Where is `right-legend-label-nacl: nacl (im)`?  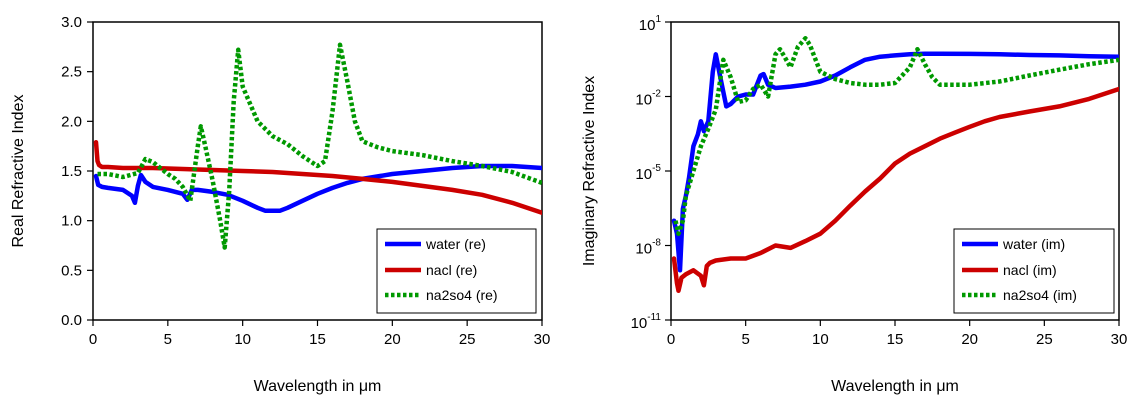
right-legend-label-nacl: nacl (im) is located at coordinates (1030, 270).